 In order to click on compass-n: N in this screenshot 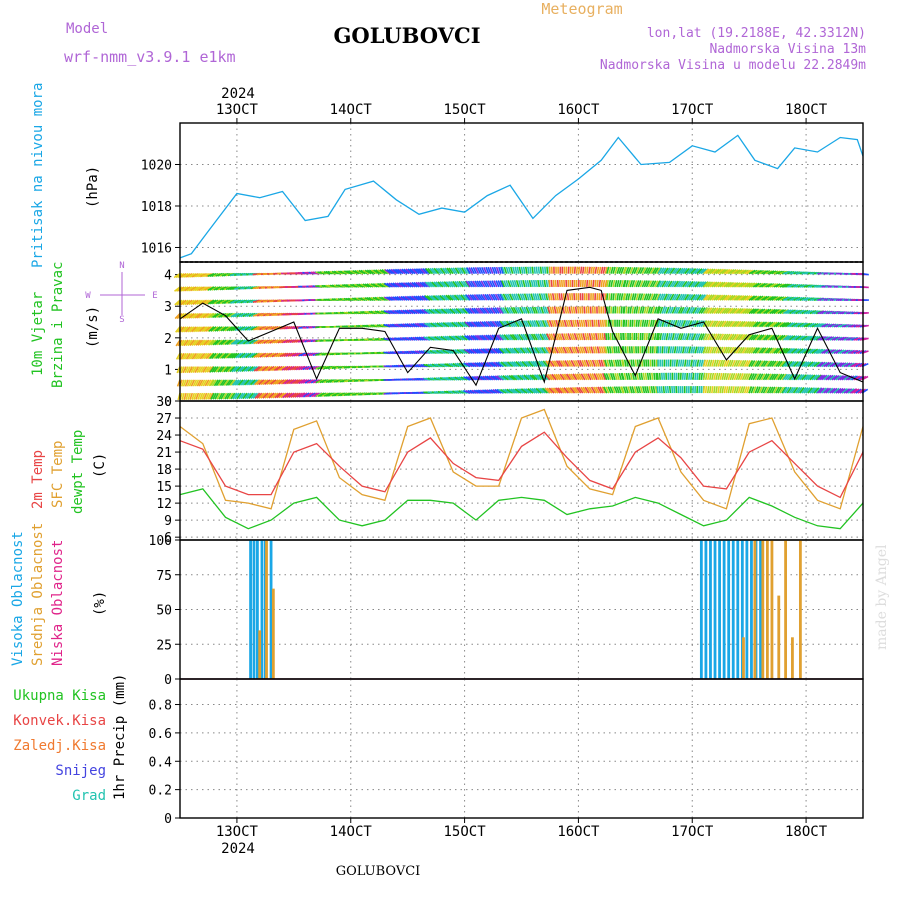, I will do `click(121, 266)`.